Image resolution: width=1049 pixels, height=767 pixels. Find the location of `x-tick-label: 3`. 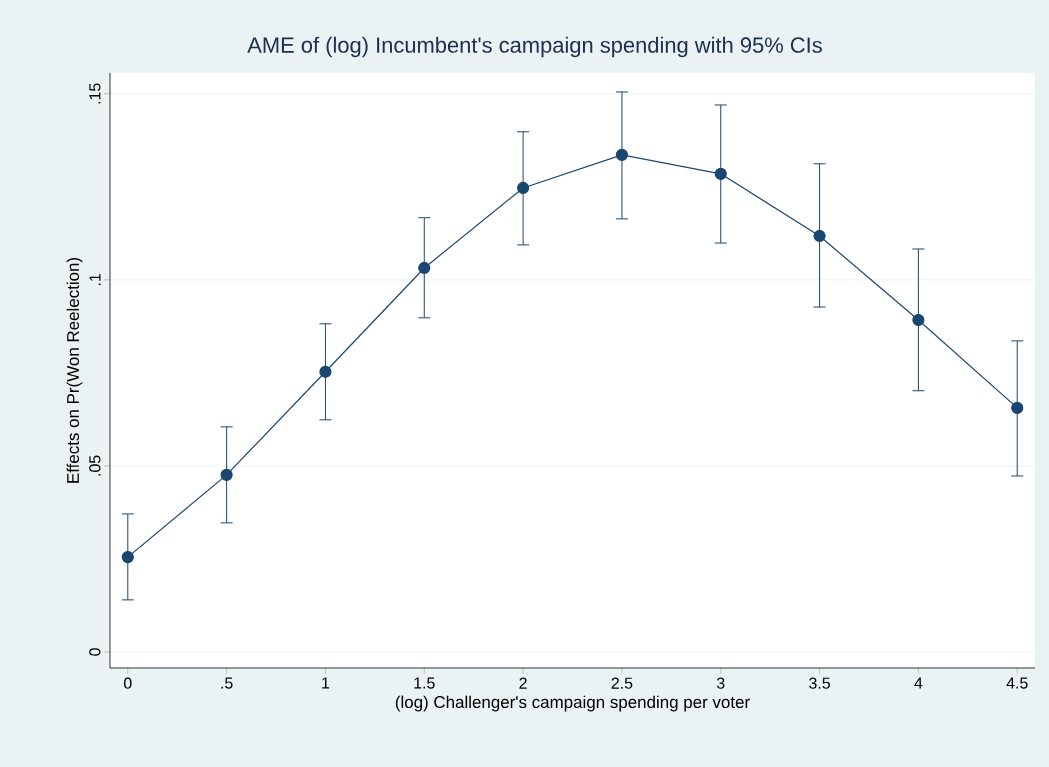

x-tick-label: 3 is located at coordinates (720, 683).